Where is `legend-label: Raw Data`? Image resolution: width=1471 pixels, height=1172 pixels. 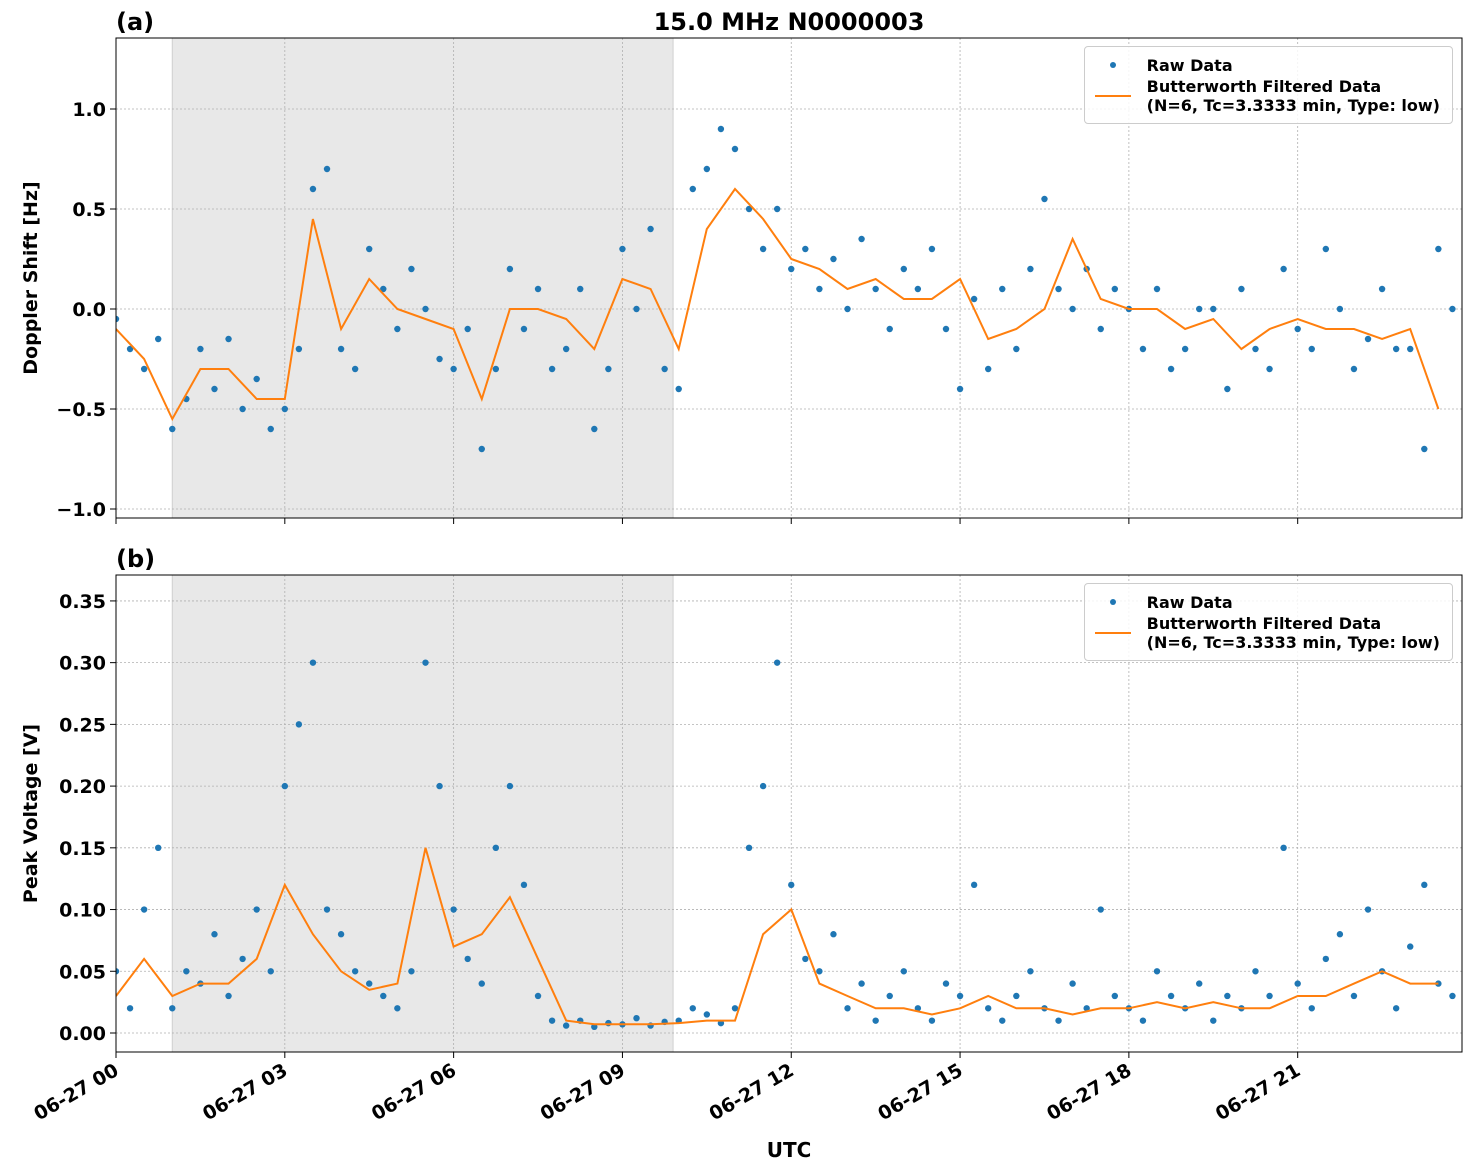
legend-label: Raw Data is located at coordinates (1189, 65).